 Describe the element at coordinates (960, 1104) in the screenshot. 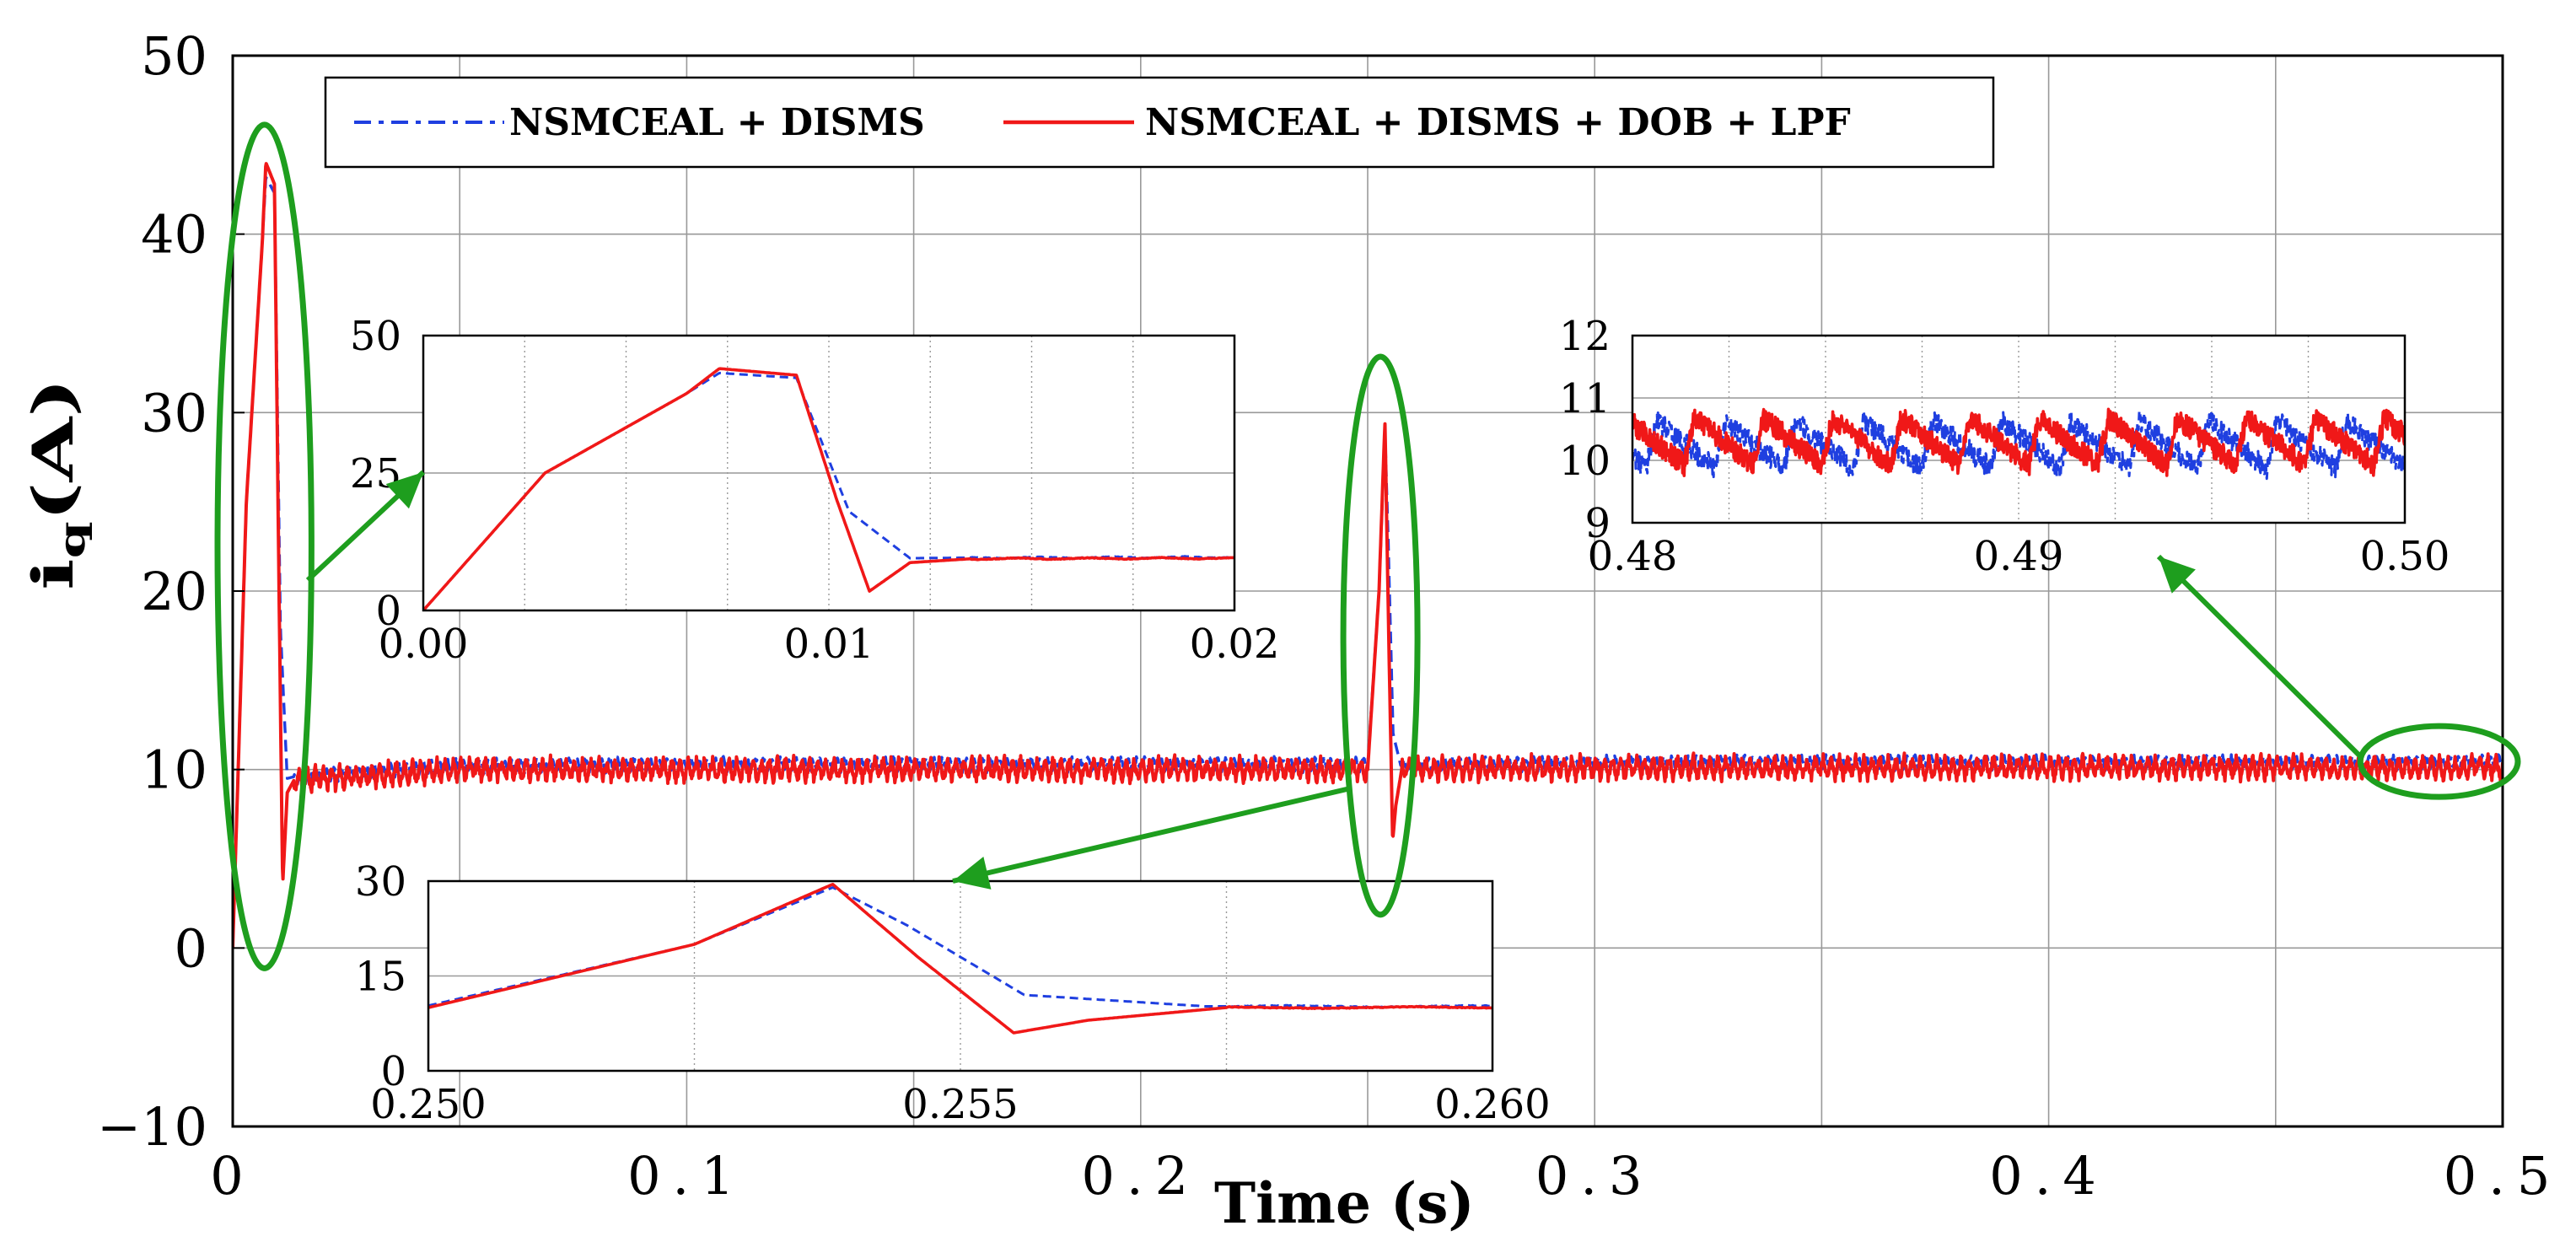

I see `inset-x-tick-label: 0.255` at that location.